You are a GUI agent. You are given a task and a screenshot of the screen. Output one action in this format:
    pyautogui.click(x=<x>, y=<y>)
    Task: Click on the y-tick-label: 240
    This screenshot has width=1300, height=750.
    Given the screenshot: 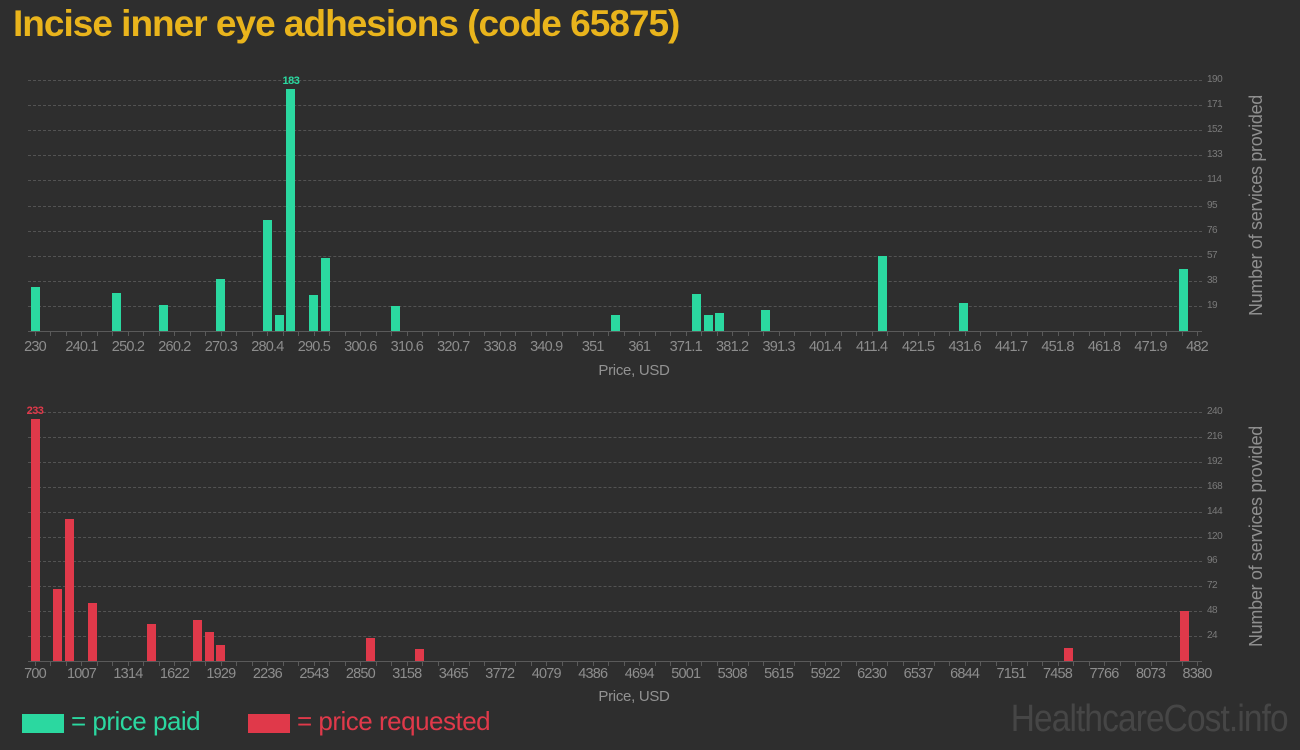 What is the action you would take?
    pyautogui.click(x=1215, y=411)
    